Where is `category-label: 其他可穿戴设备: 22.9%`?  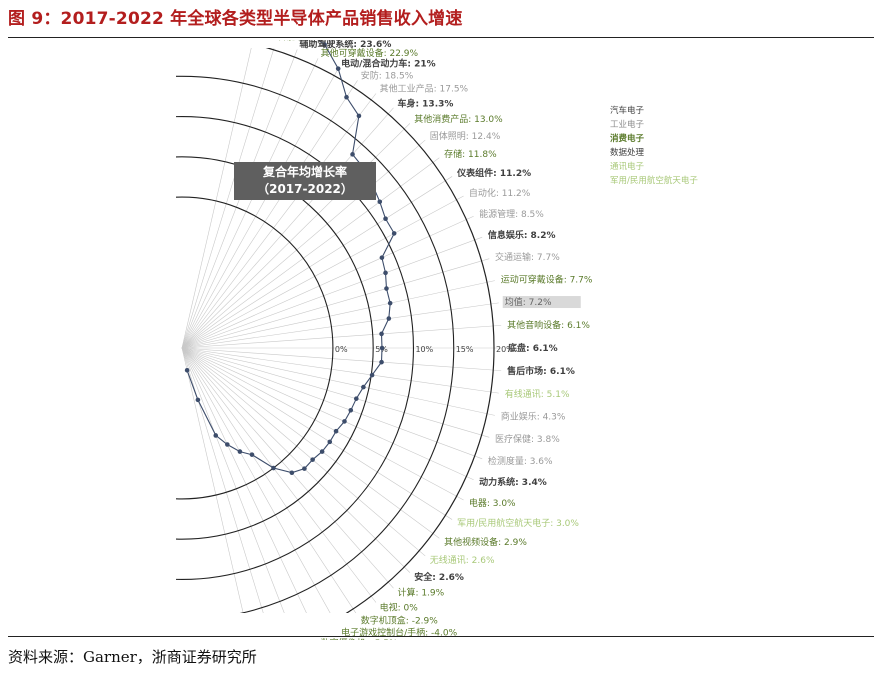
category-label: 其他可穿戴设备: 22.9% is located at coordinates (370, 53).